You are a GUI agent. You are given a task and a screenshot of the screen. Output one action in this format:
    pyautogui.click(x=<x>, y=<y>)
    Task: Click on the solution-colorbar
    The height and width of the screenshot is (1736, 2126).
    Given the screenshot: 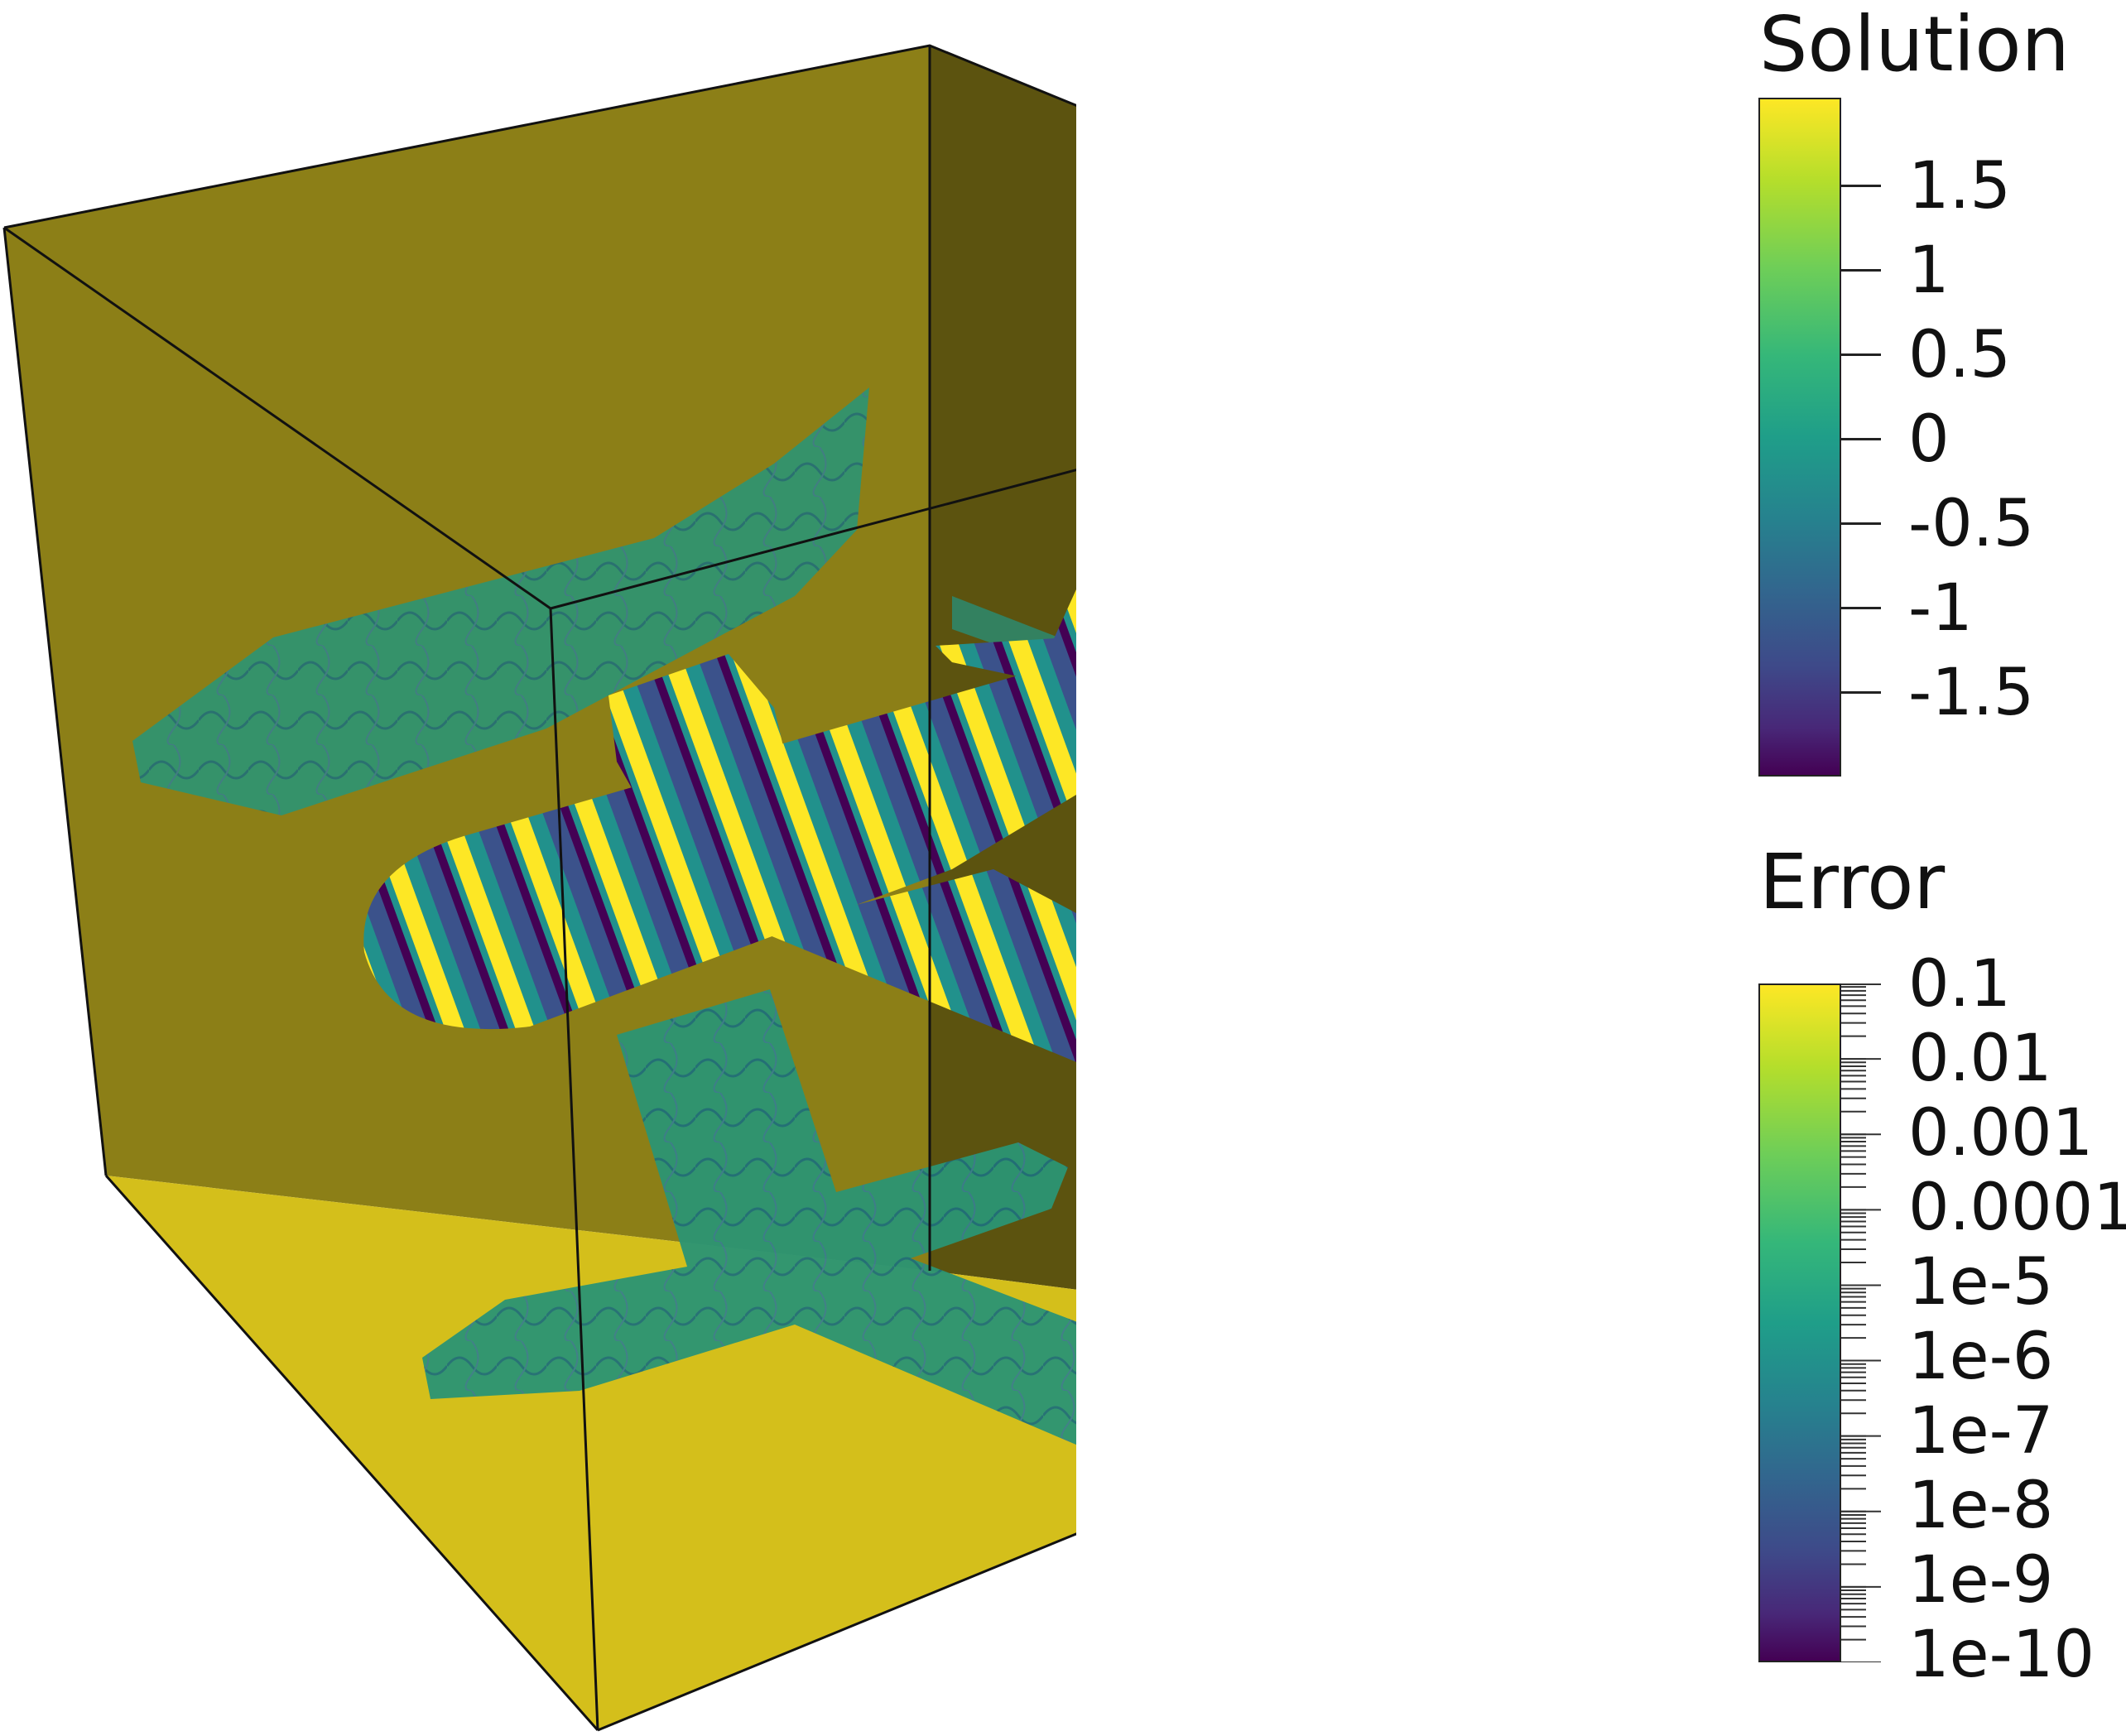 What is the action you would take?
    pyautogui.click(x=1799, y=438)
    